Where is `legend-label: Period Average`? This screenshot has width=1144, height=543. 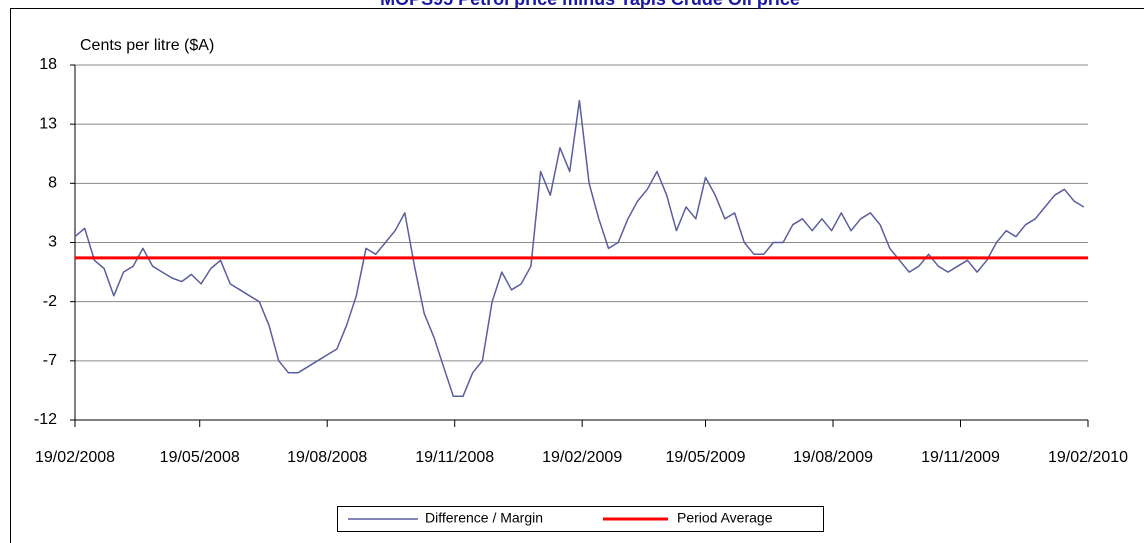 legend-label: Period Average is located at coordinates (725, 518).